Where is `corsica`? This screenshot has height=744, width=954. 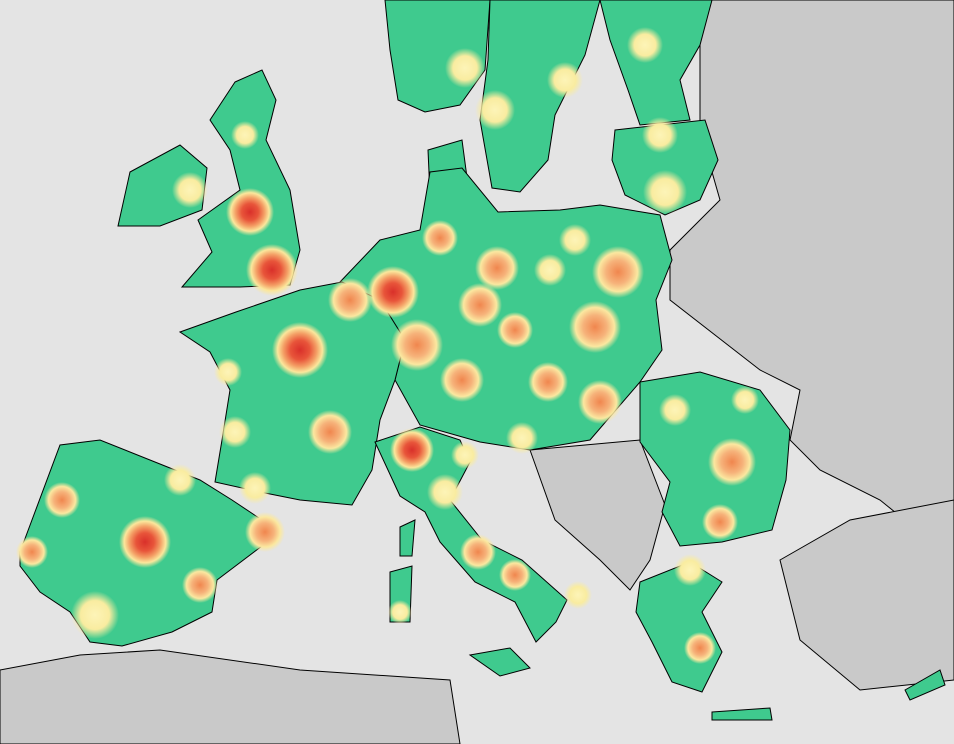
corsica is located at coordinates (407, 538).